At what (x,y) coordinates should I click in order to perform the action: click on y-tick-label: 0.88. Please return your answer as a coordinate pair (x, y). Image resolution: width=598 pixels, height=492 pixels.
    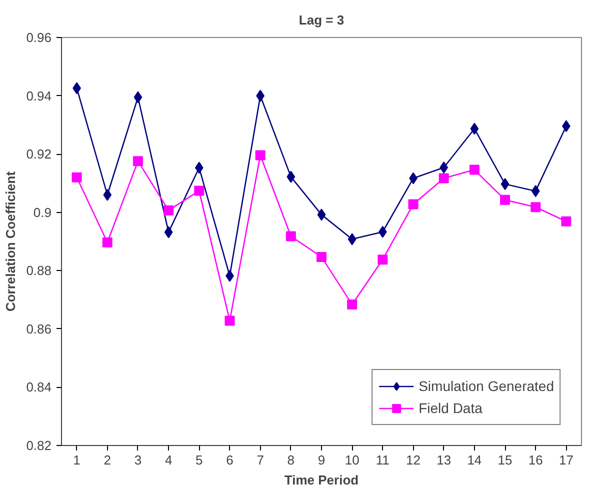
    Looking at the image, I should click on (39, 270).